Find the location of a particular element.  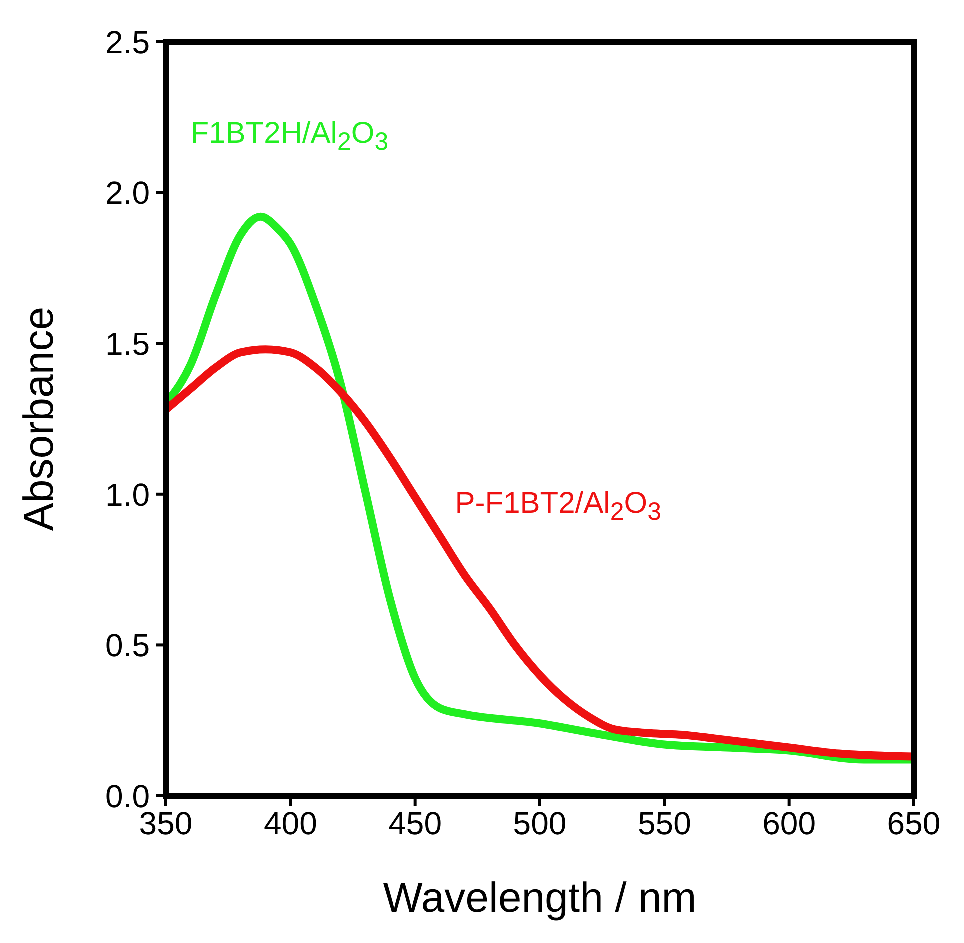

y-tick-label: 1.5 is located at coordinates (128, 344).